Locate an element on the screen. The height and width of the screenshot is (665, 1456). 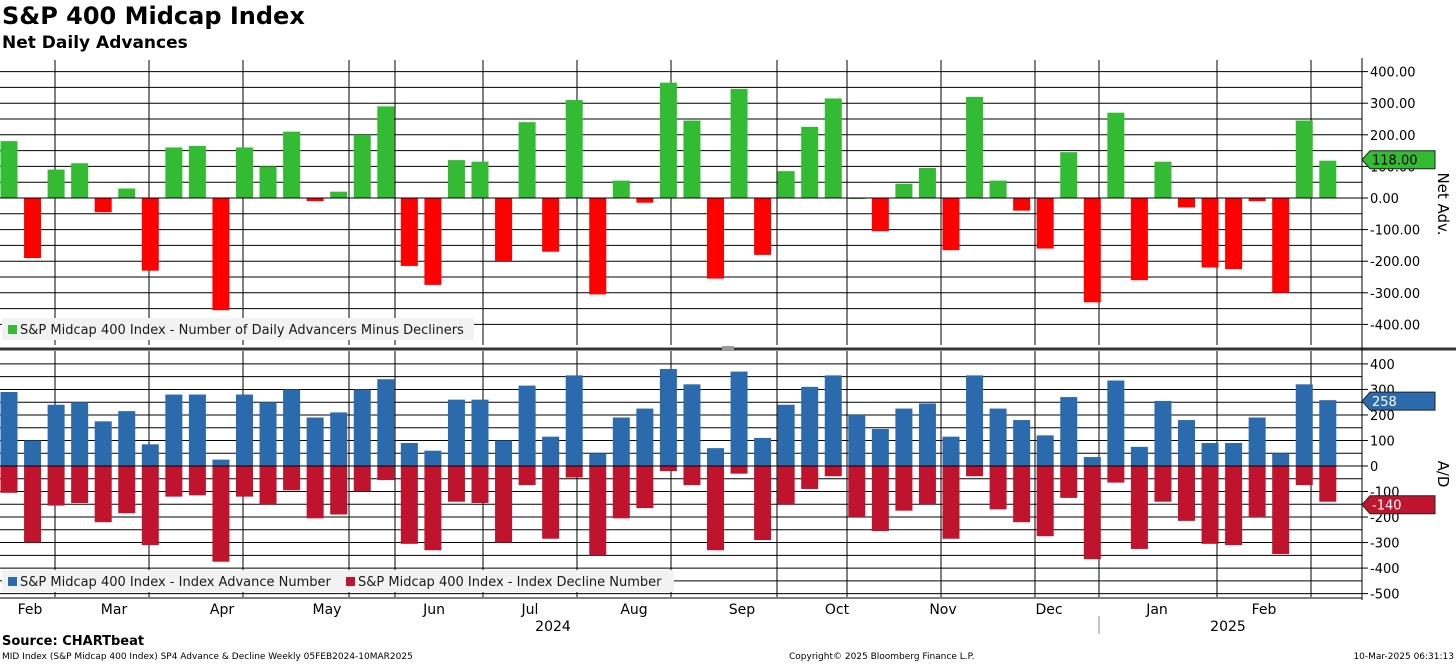
x-month-label: Oct is located at coordinates (837, 610).